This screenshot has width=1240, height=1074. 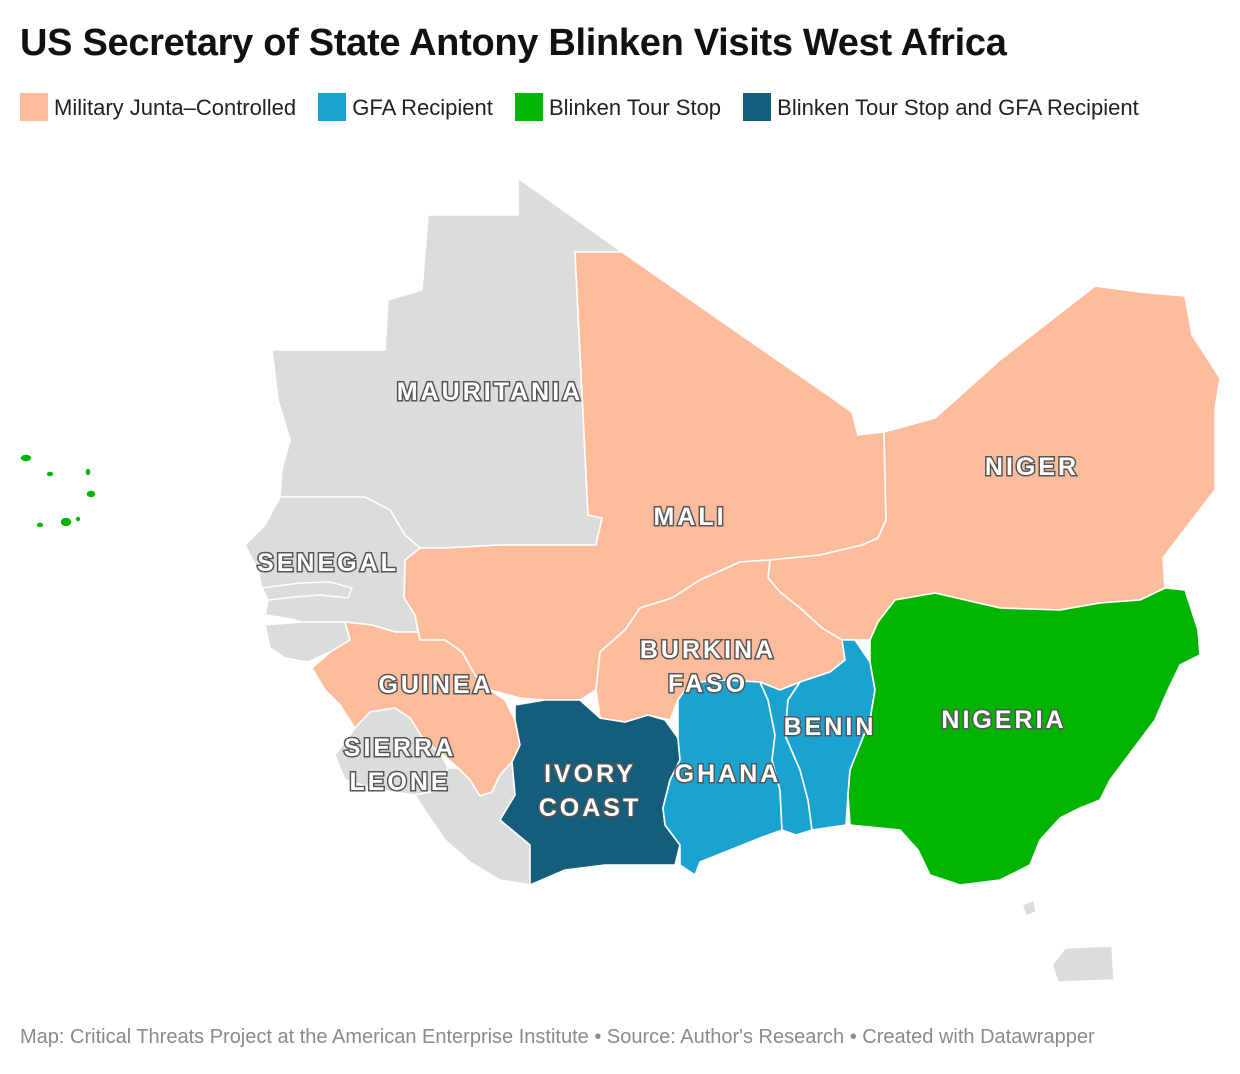 What do you see at coordinates (435, 685) in the screenshot?
I see `label-guinea: GUINEA` at bounding box center [435, 685].